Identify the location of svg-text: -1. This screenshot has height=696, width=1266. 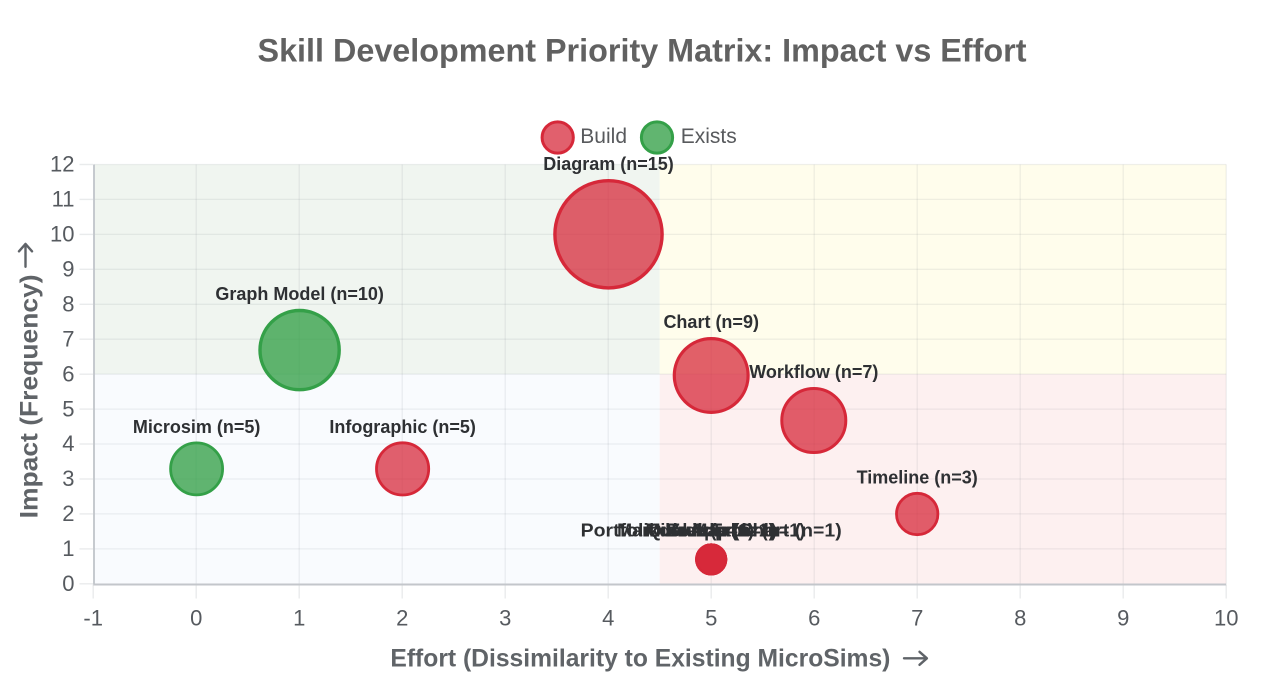
(93, 618).